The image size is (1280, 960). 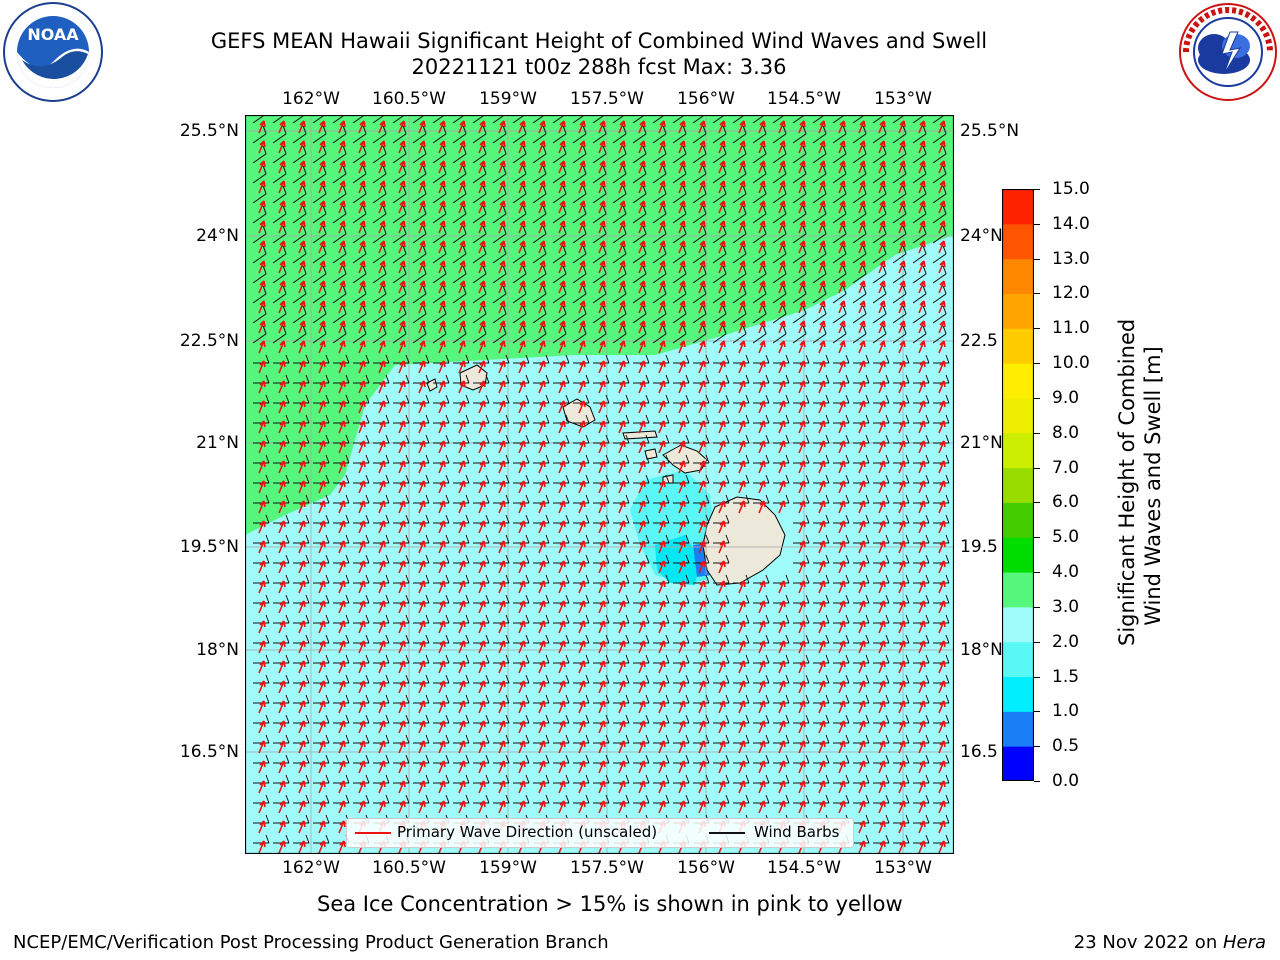 What do you see at coordinates (981, 443) in the screenshot?
I see `lat-tick: 21°N` at bounding box center [981, 443].